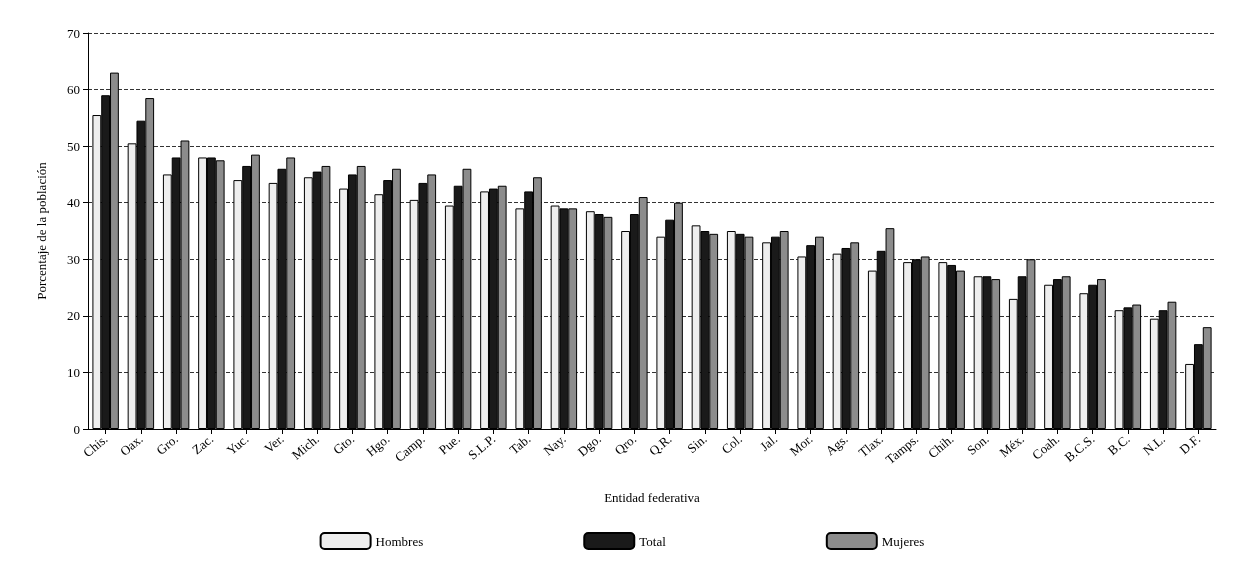 This screenshot has width=1244, height=567. What do you see at coordinates (520, 444) in the screenshot?
I see `x-tick-label: Tab.` at bounding box center [520, 444].